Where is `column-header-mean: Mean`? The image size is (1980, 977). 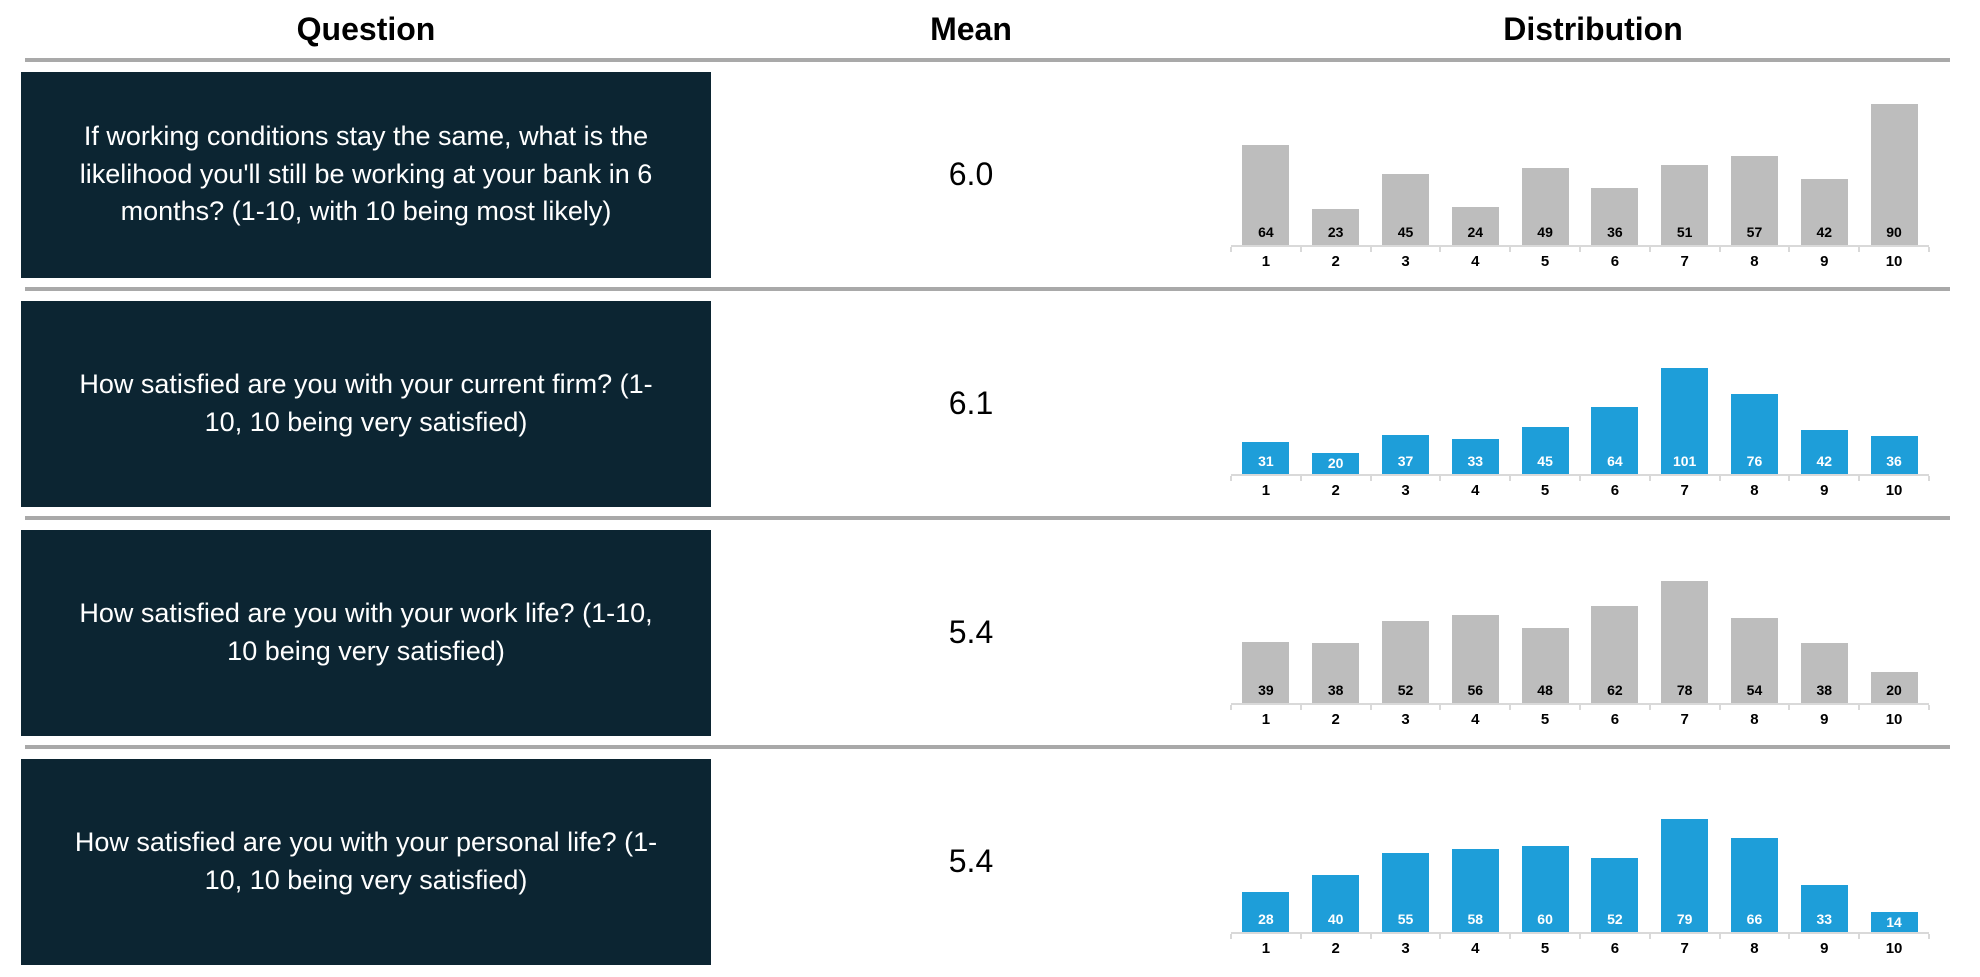
column-header-mean: Mean is located at coordinates (971, 28).